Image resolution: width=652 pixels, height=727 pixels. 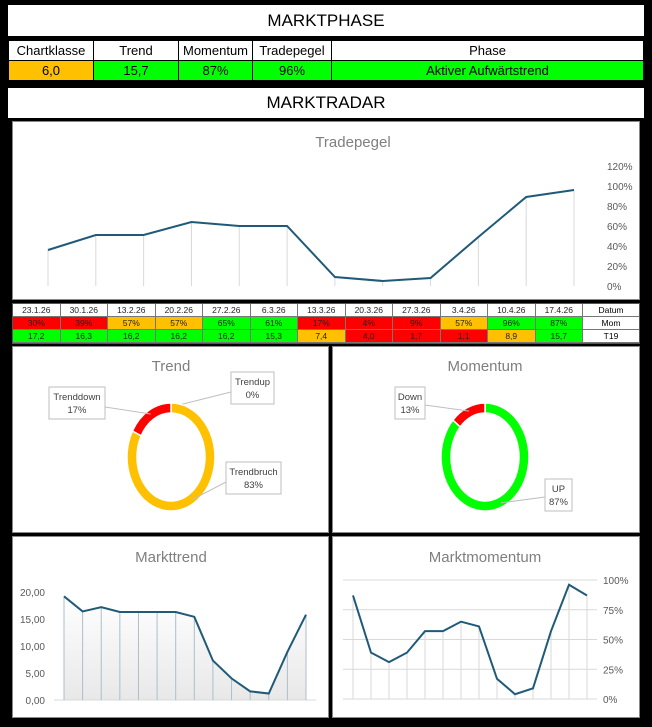 I want to click on summary-value: 6,0, so click(x=51, y=71).